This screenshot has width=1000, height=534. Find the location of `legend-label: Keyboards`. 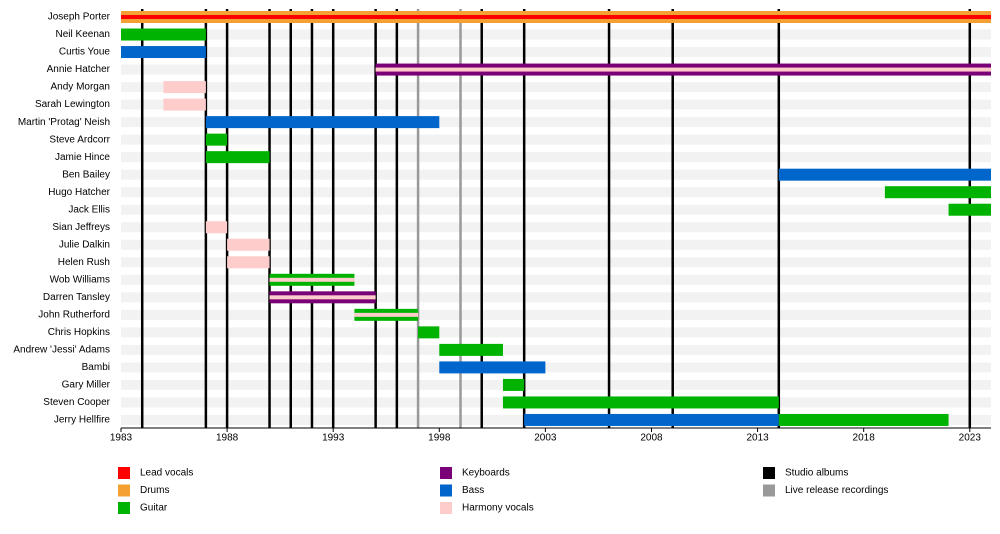

legend-label: Keyboards is located at coordinates (486, 473).